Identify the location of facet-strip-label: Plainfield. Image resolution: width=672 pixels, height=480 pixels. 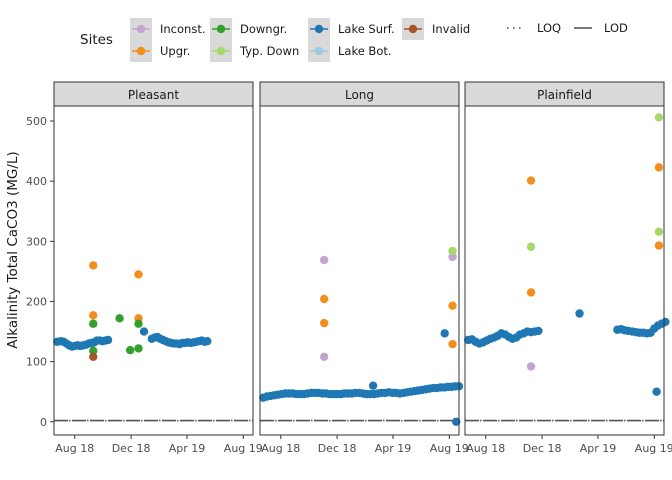
(564, 95).